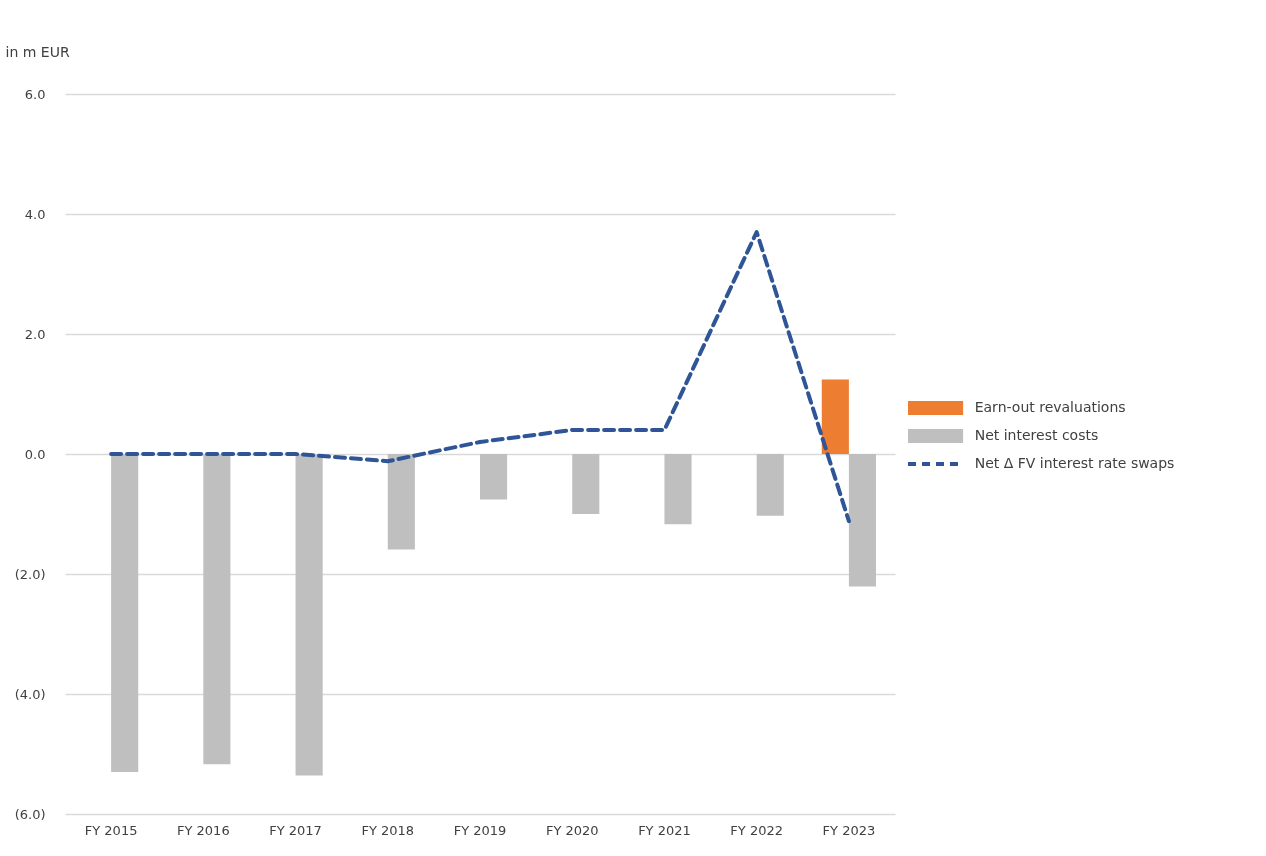 This screenshot has width=1266, height=856. What do you see at coordinates (35, 334) in the screenshot?
I see `y-tick-label: 2.0` at bounding box center [35, 334].